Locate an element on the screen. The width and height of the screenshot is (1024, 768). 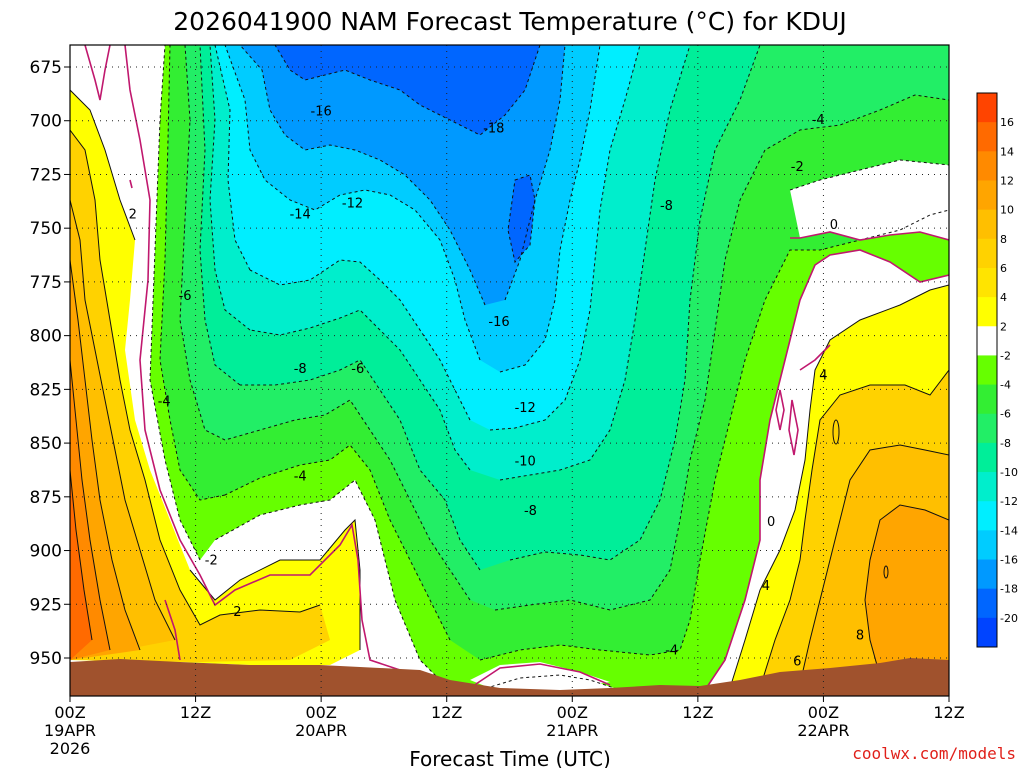
y-tick-label: 950 is located at coordinates (46, 659).